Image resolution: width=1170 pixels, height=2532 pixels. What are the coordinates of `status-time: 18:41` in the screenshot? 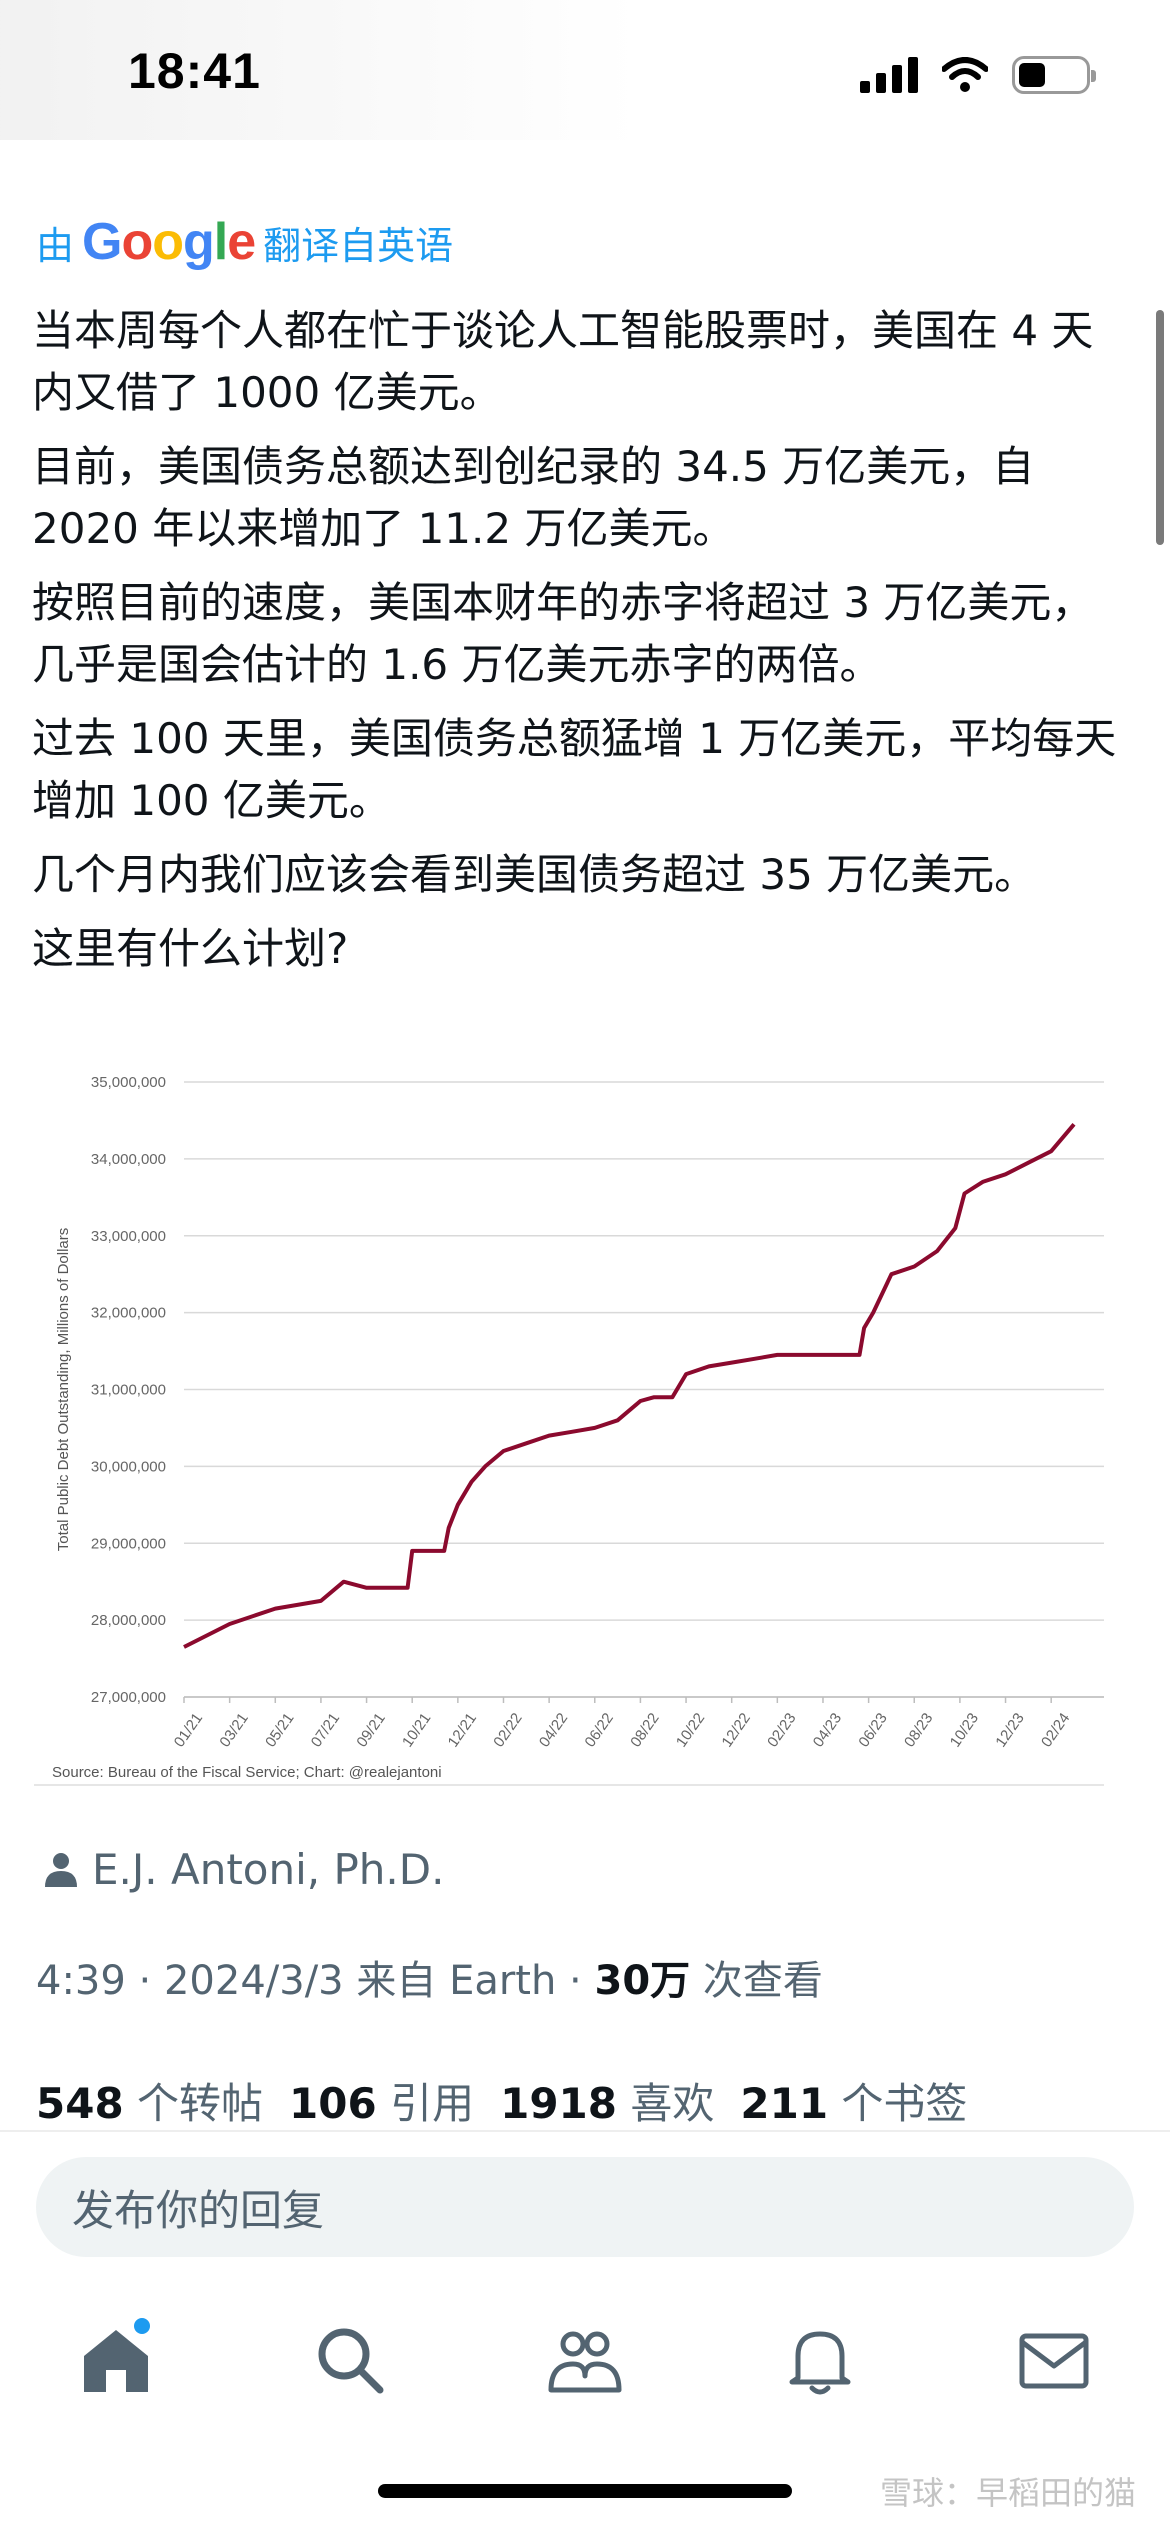 It's located at (194, 71).